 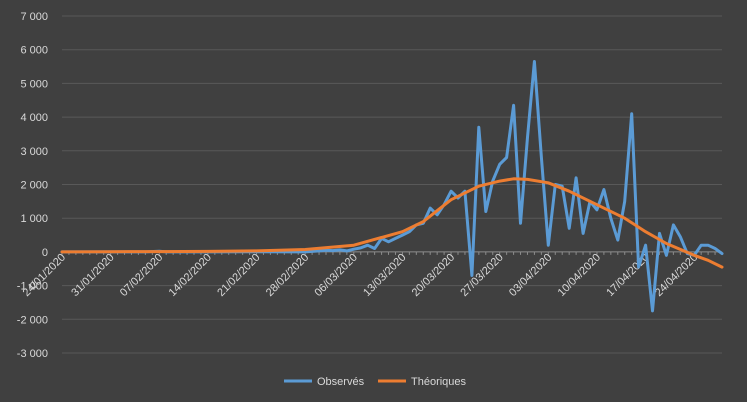 I want to click on y-tick-label: -3 000, so click(x=32, y=354).